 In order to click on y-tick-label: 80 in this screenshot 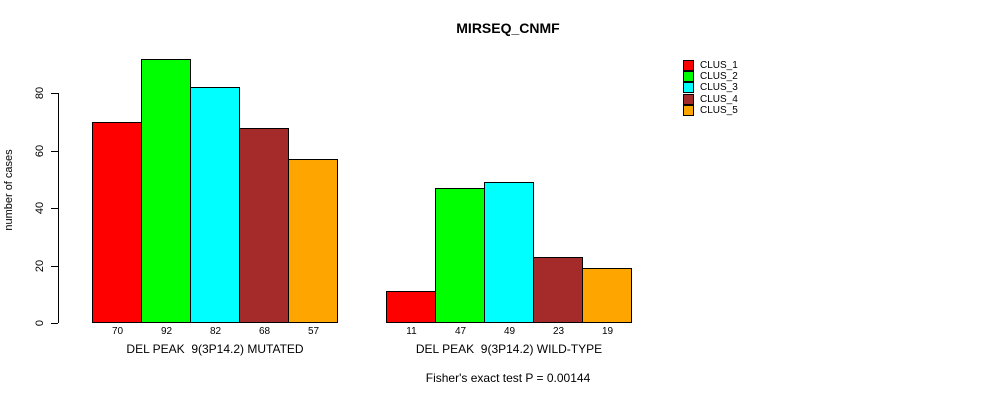, I will do `click(40, 93)`.